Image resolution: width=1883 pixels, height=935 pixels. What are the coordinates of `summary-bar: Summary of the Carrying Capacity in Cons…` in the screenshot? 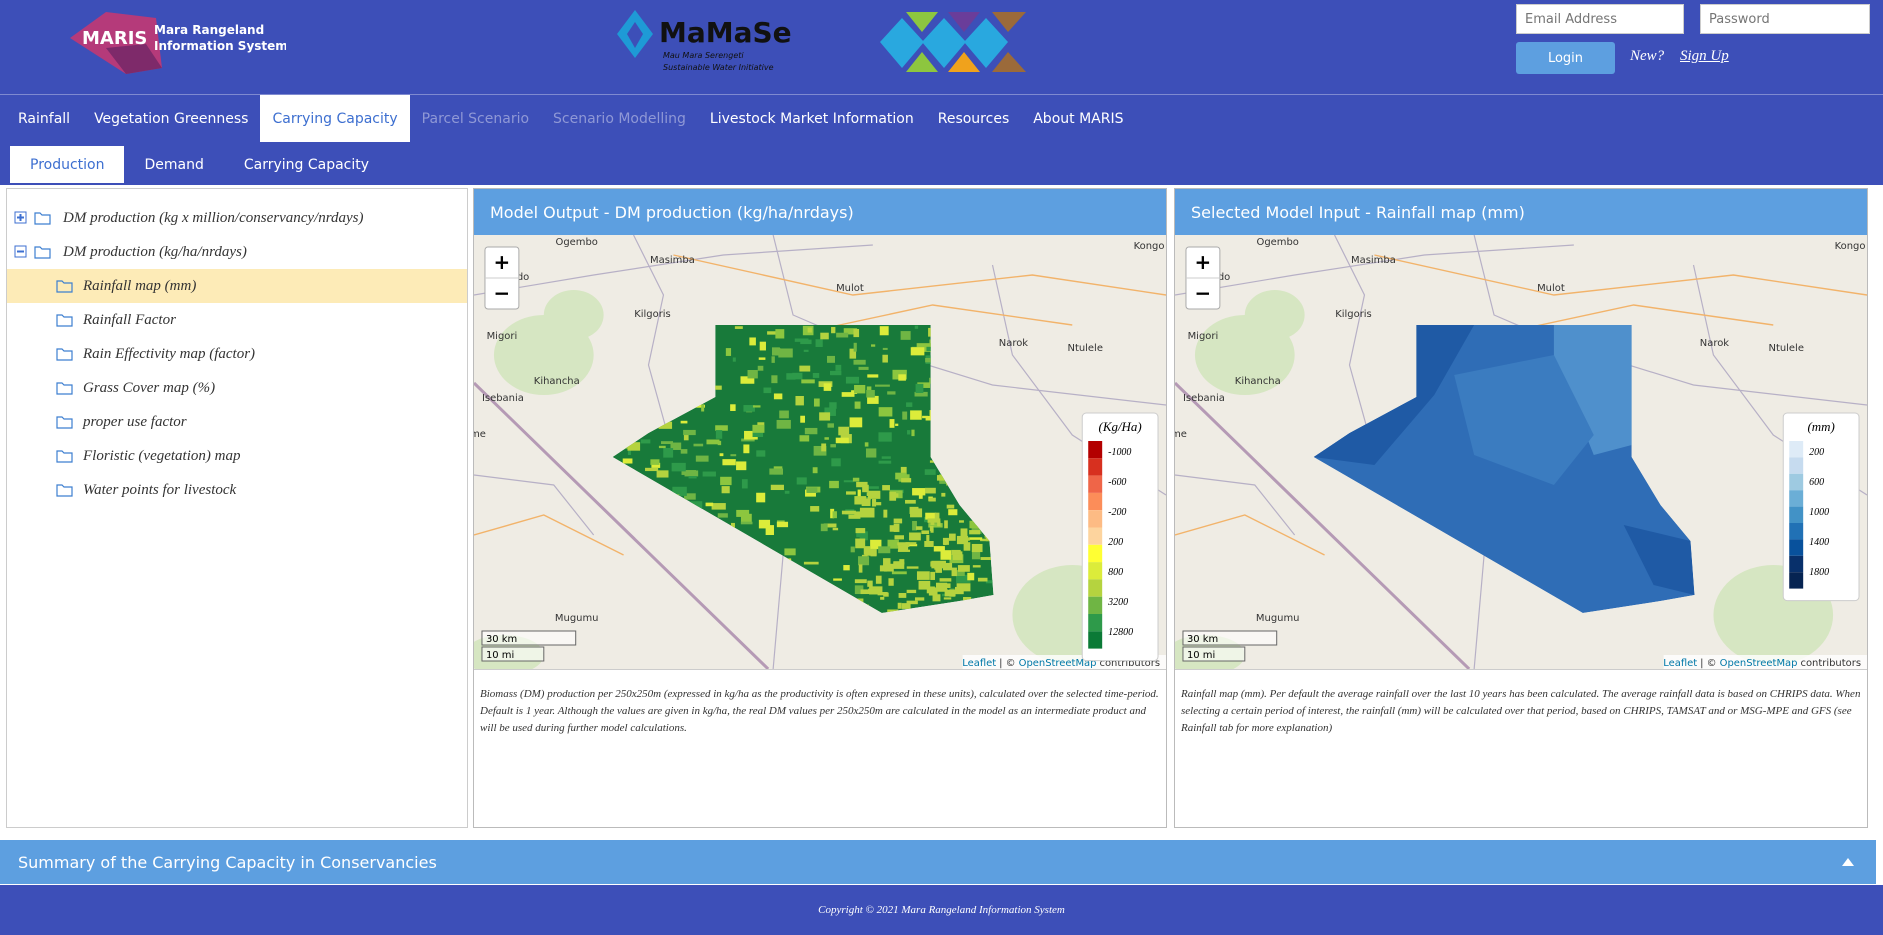 It's located at (938, 862).